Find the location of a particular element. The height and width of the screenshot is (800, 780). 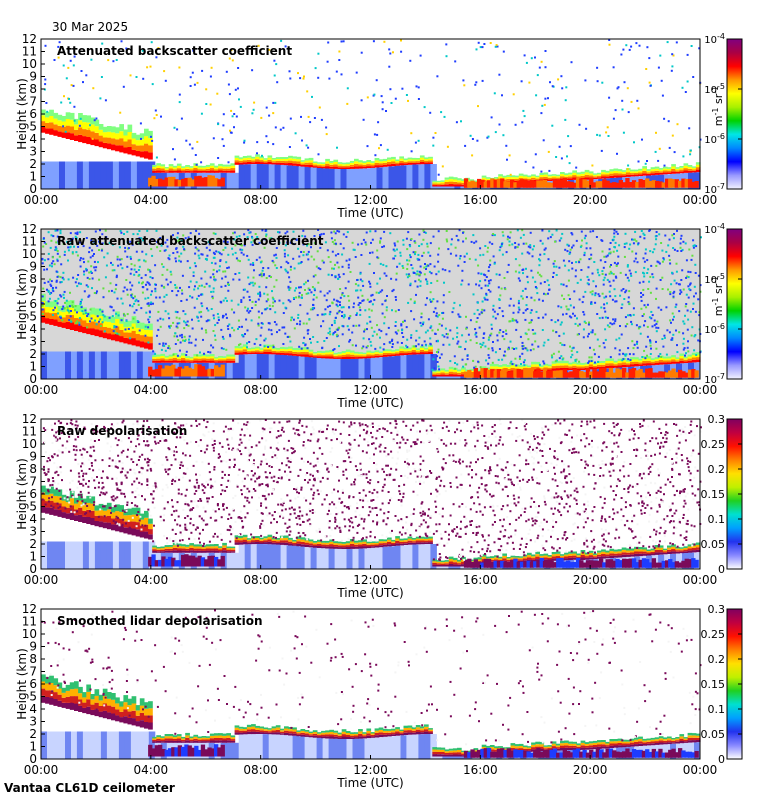

panel-title: Attenuated backscatter coefficient is located at coordinates (174, 51).